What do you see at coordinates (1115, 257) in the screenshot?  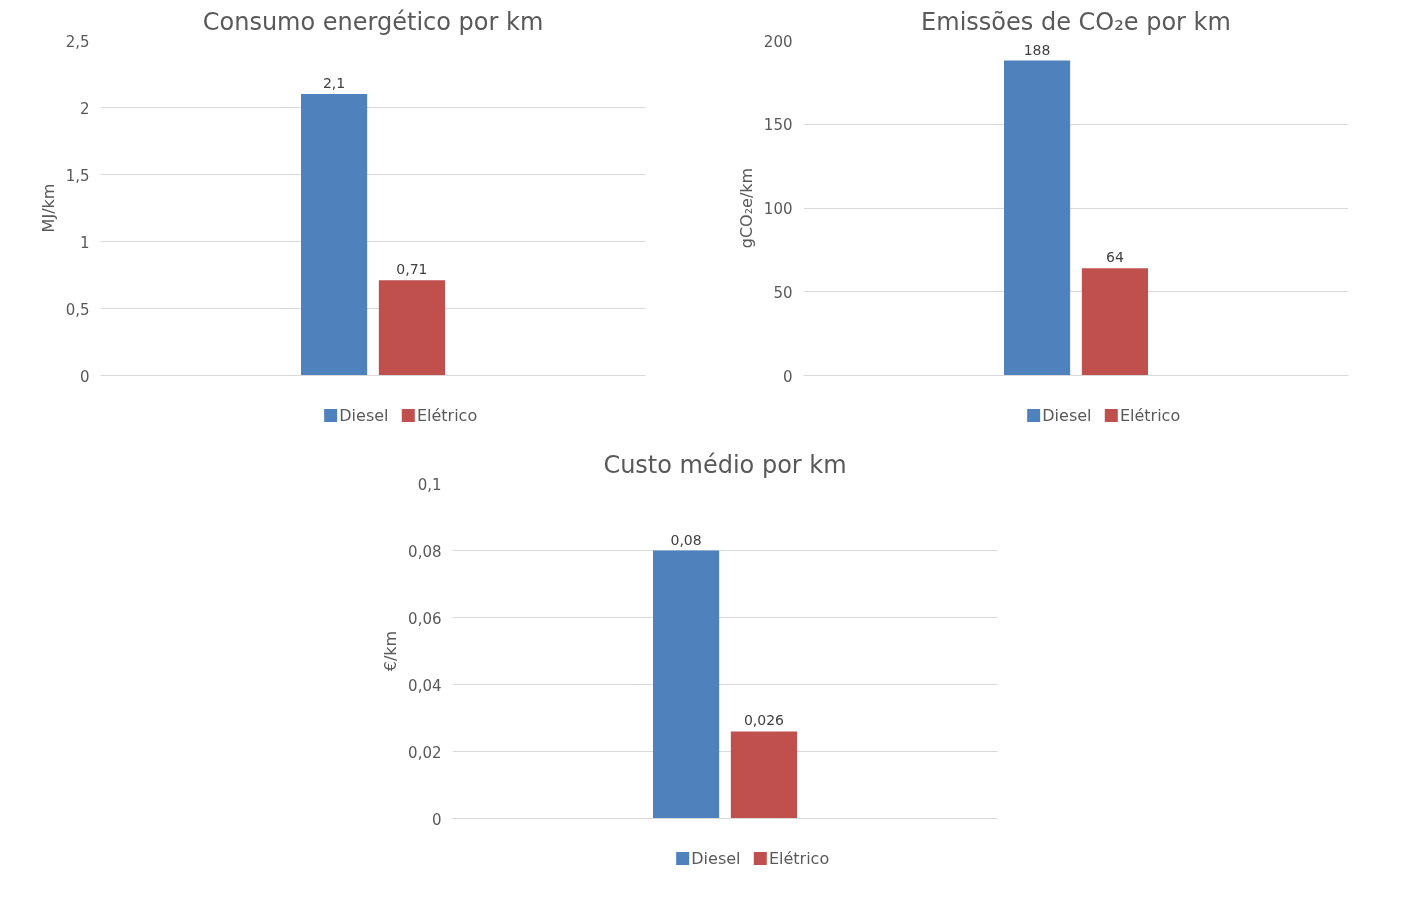 I see `data-label: 64` at bounding box center [1115, 257].